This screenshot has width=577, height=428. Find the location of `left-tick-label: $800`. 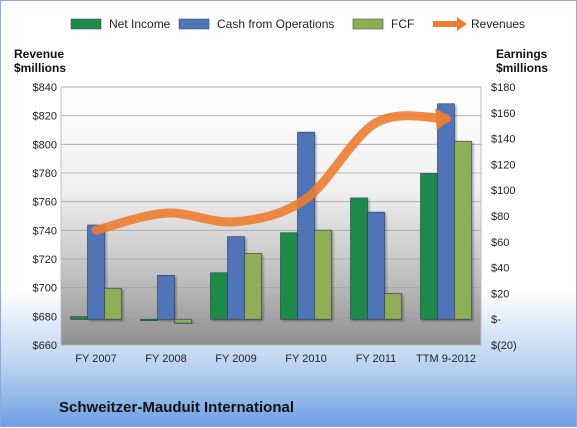

left-tick-label: $800 is located at coordinates (45, 145).